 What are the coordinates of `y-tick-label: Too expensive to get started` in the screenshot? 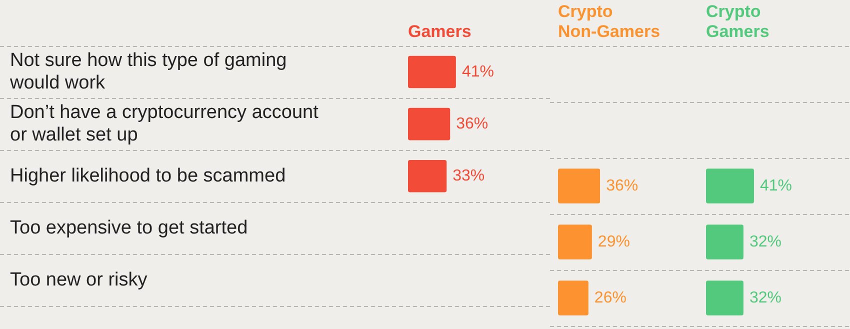 It's located at (129, 227).